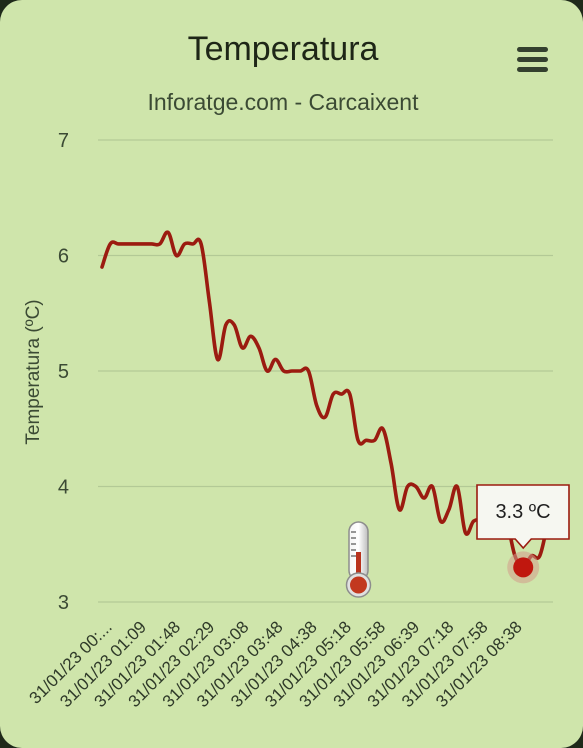  Describe the element at coordinates (63, 603) in the screenshot. I see `y-tick-label: 3` at that location.